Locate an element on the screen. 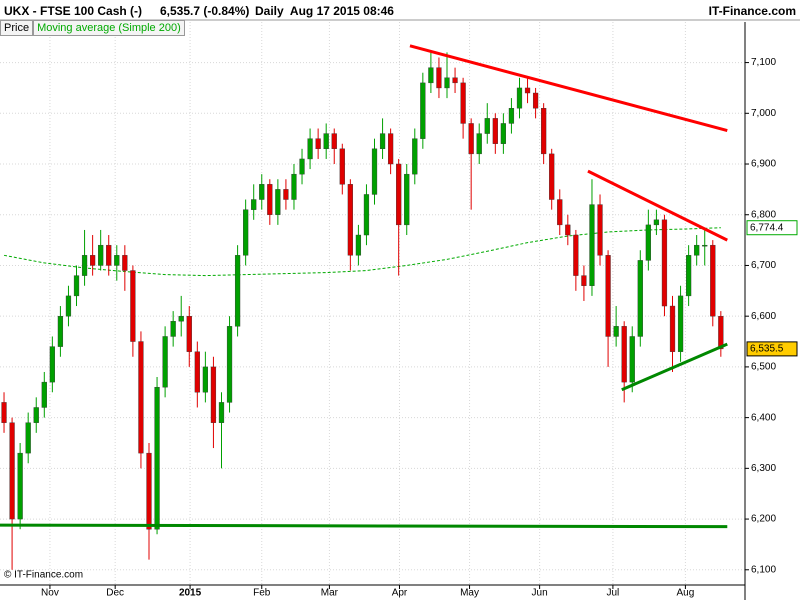 Image resolution: width=800 pixels, height=600 pixels. y-tick-label: 7,000 is located at coordinates (763, 113).